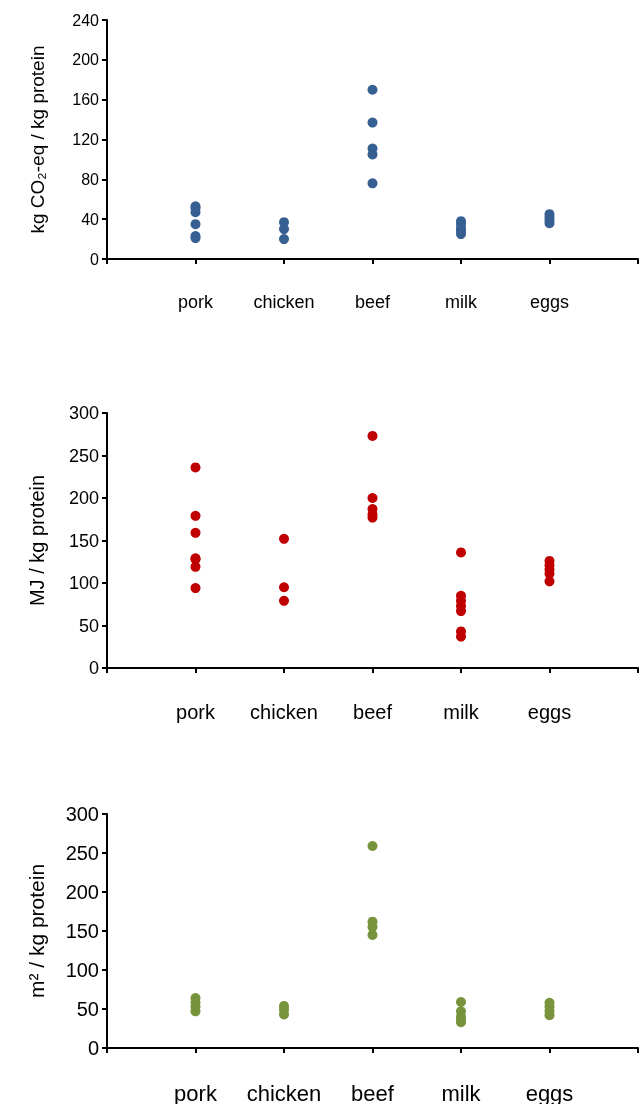  Describe the element at coordinates (90, 219) in the screenshot. I see `y-tick-label: 40` at that location.